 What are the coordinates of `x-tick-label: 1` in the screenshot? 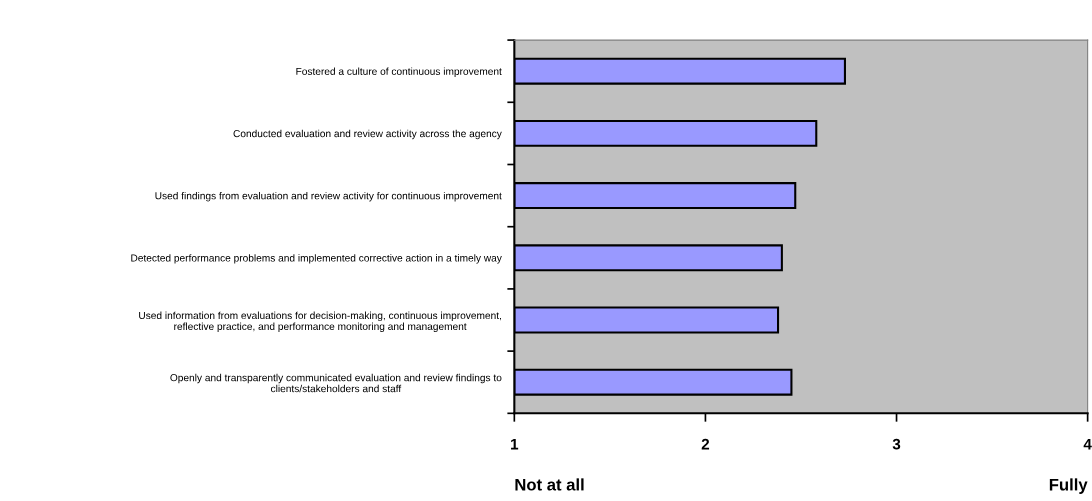 It's located at (515, 444).